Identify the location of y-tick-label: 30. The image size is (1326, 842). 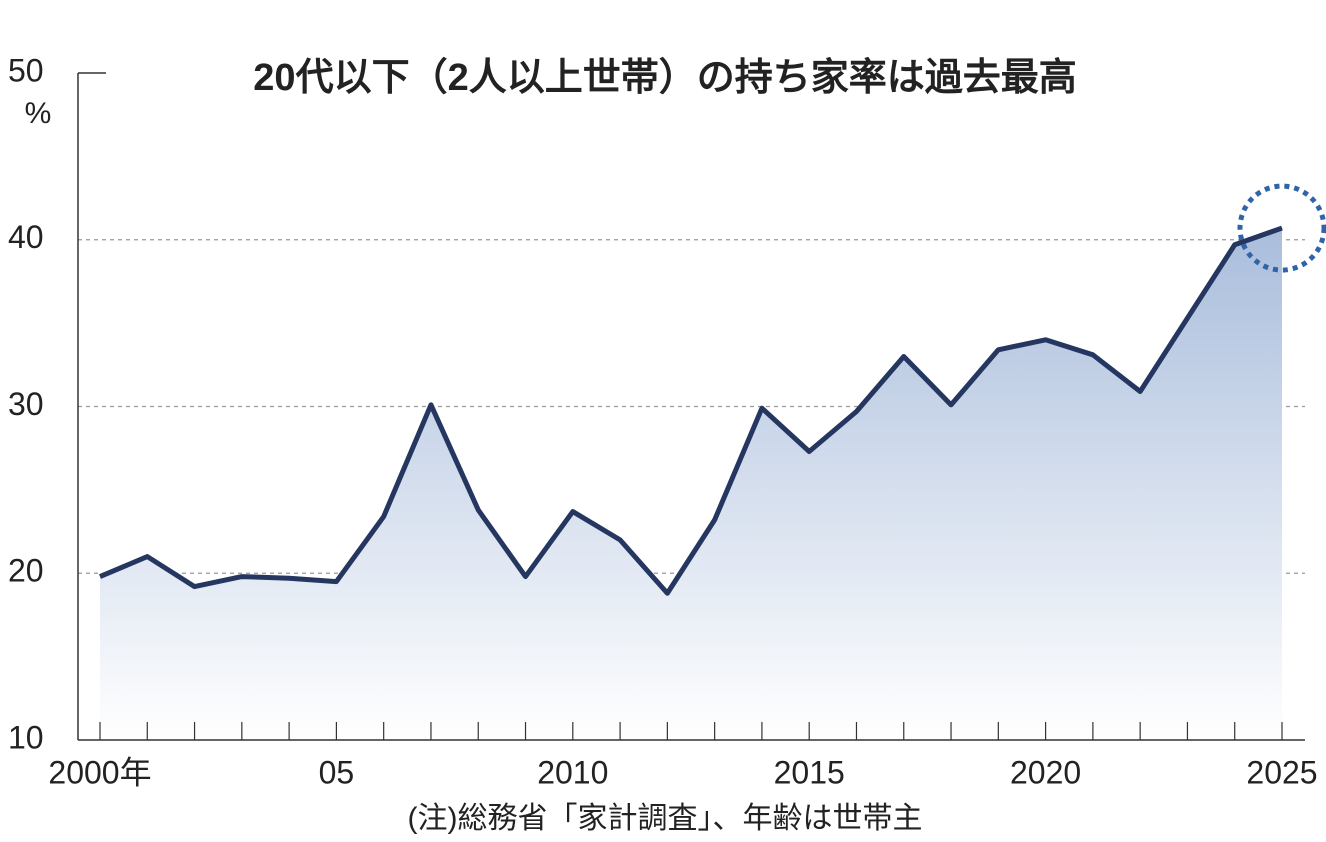
(26, 404).